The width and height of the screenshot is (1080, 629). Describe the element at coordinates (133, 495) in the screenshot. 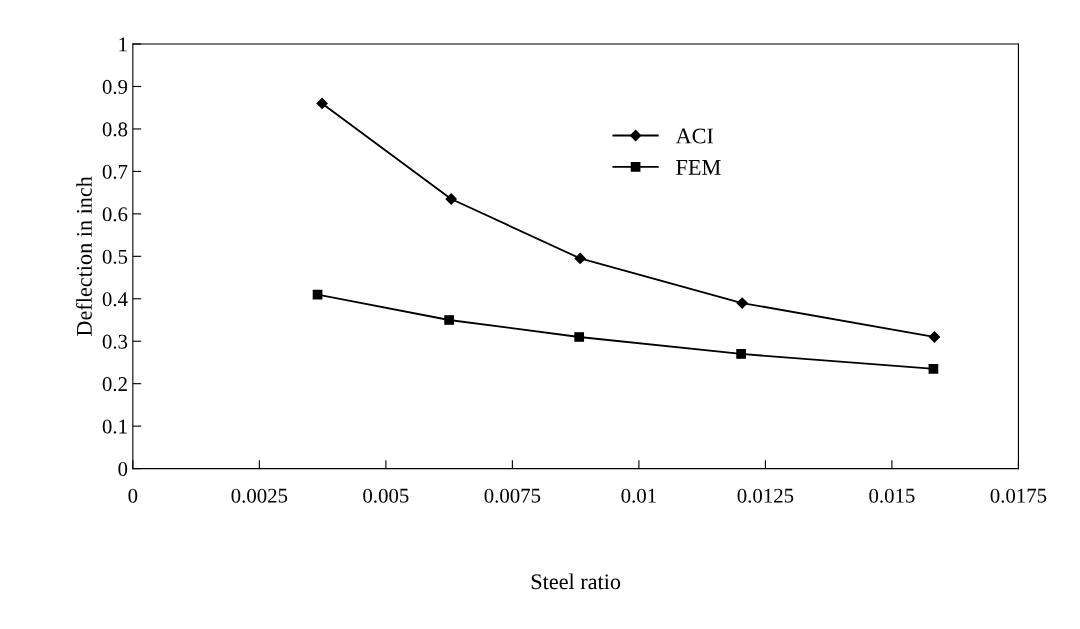

I see `x-tick-label: 0` at that location.